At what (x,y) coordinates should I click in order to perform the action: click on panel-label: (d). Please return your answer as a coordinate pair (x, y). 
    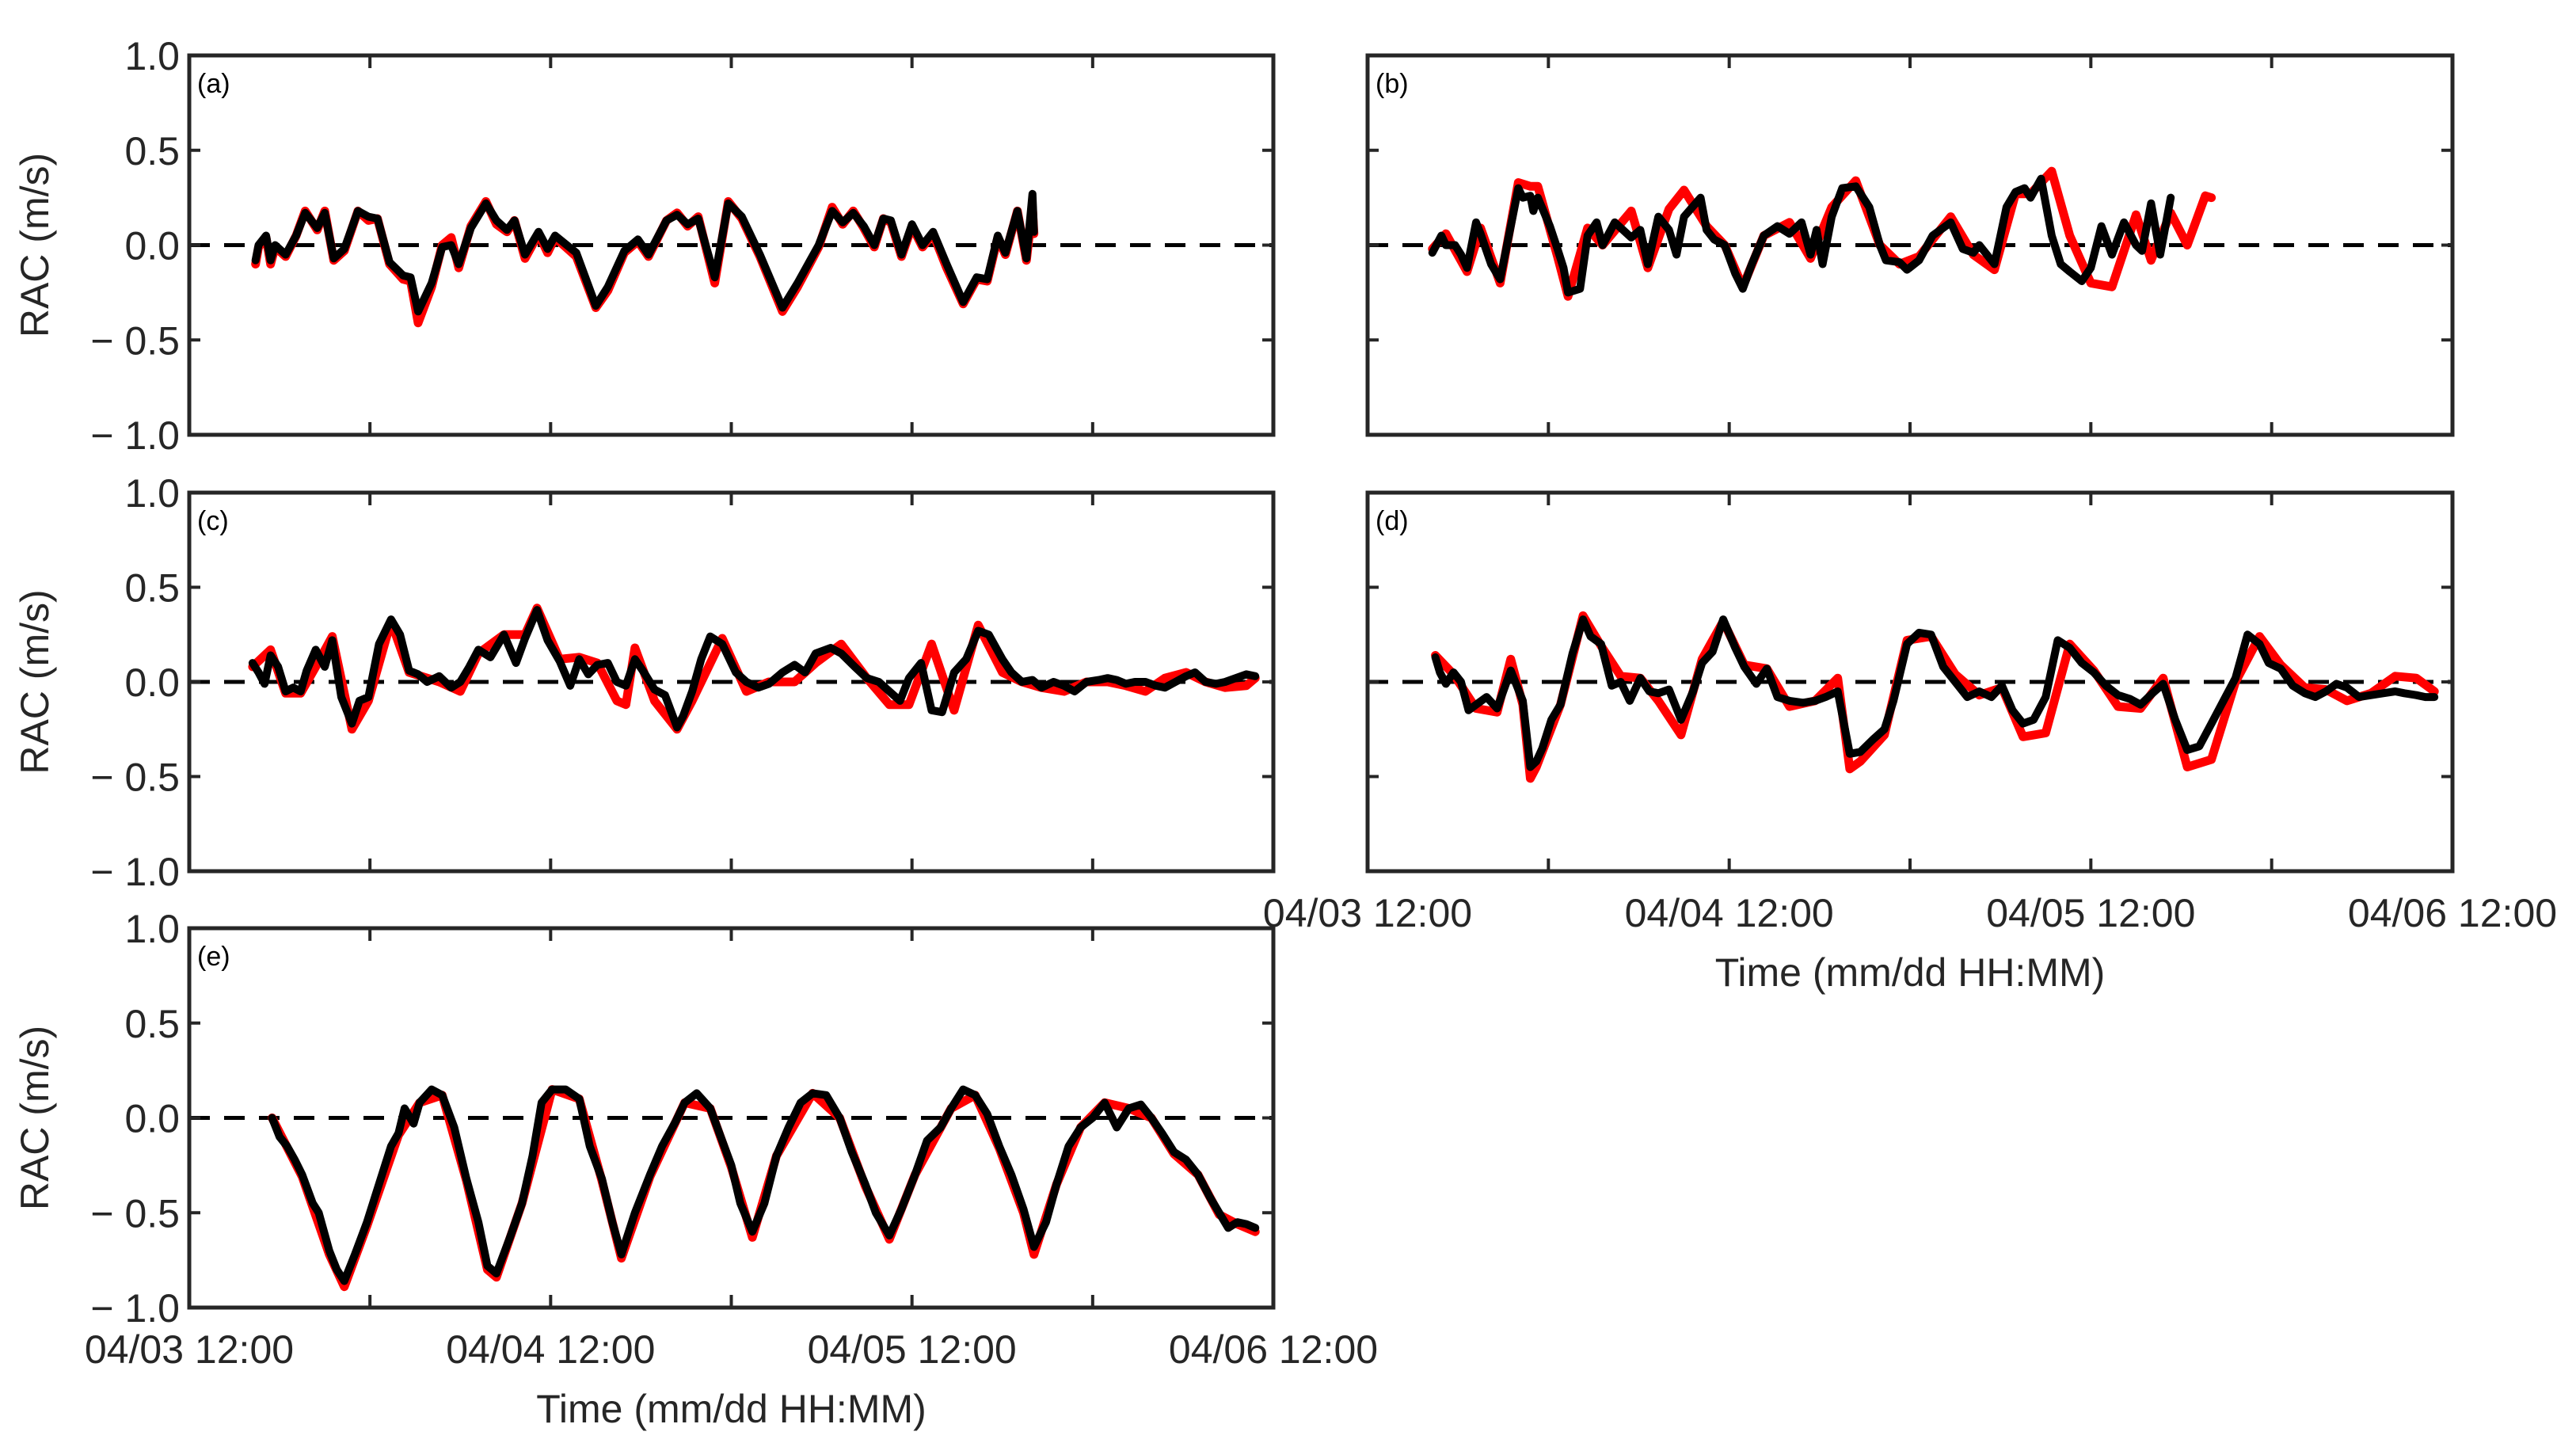
    Looking at the image, I should click on (1392, 521).